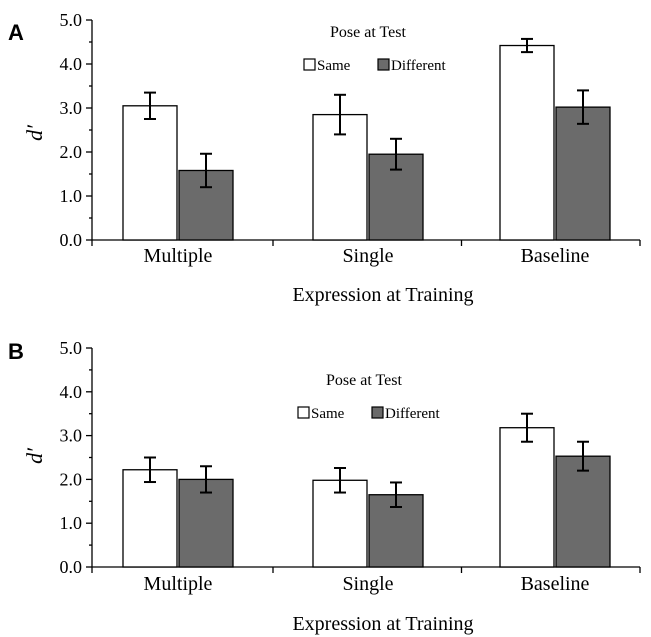  What do you see at coordinates (16, 32) in the screenshot?
I see `panel-label: A` at bounding box center [16, 32].